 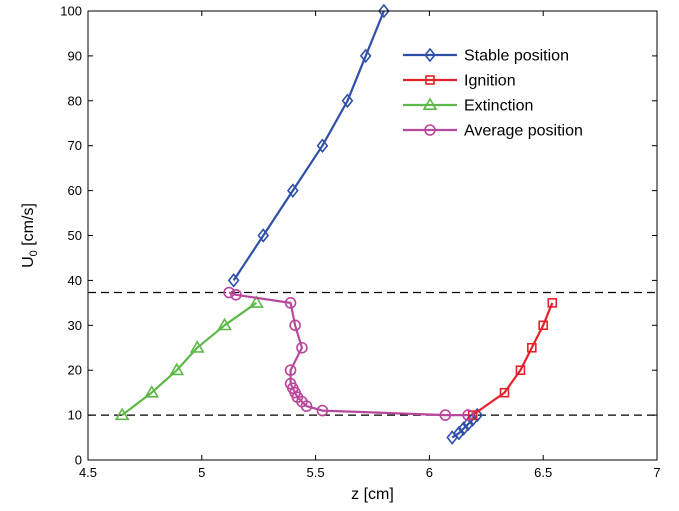 I want to click on x-tick-label: 5, so click(x=201, y=472).